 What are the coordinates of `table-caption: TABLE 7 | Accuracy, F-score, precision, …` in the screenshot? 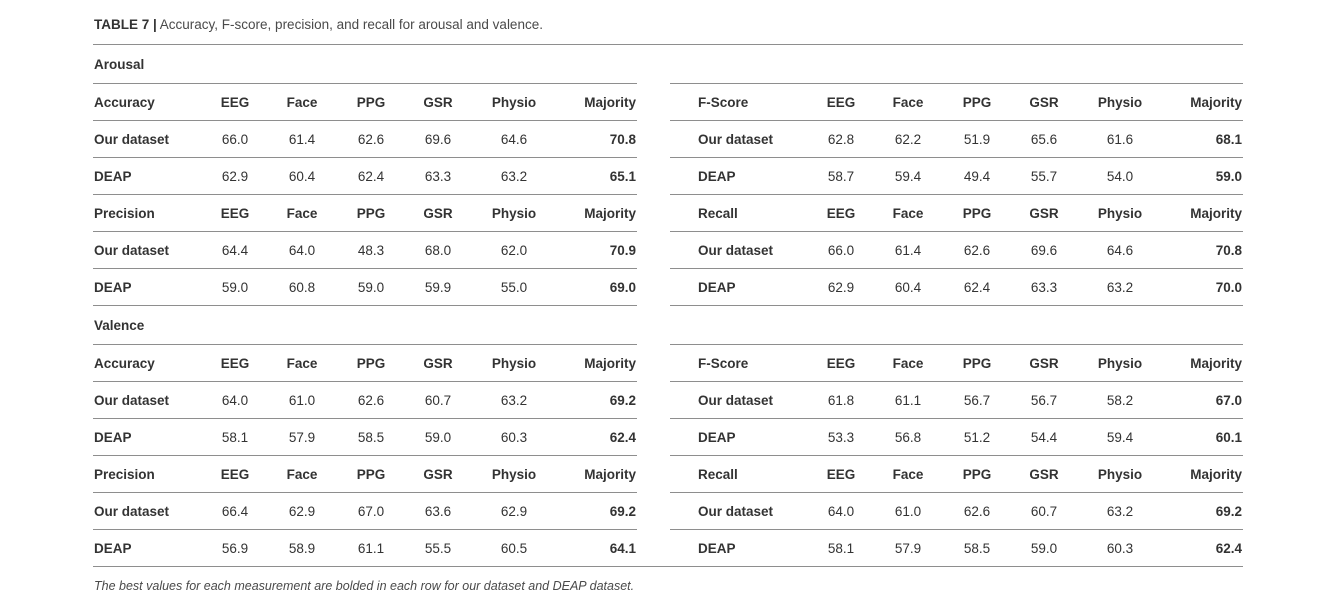 It's located at (668, 22).